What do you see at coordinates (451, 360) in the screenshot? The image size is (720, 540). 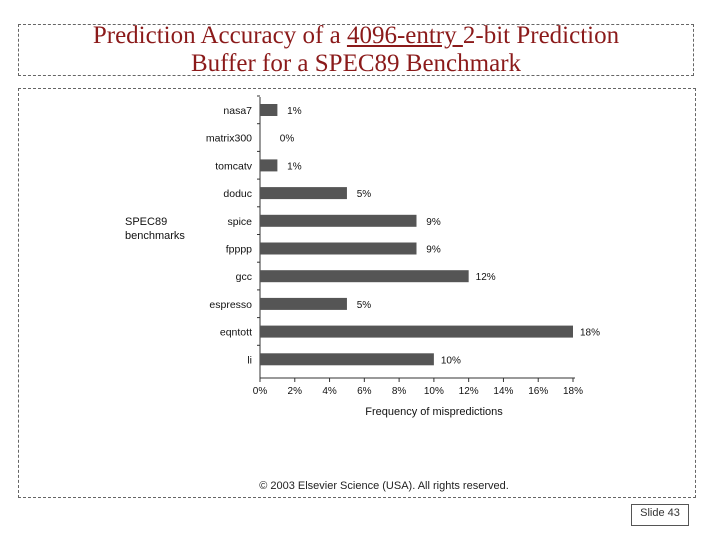 I see `data-label: 10%` at bounding box center [451, 360].